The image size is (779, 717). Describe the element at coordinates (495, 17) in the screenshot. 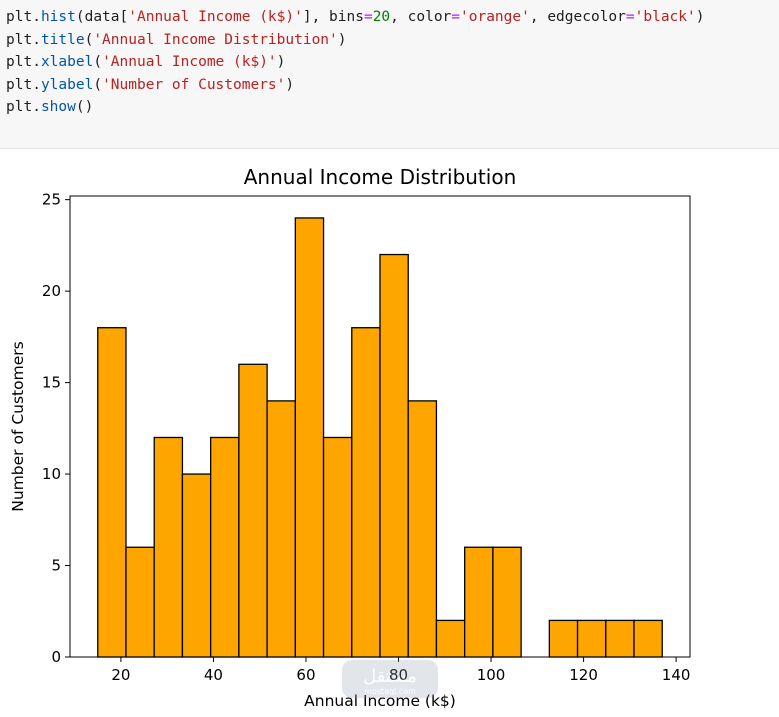

I see `code-token: 'orange'` at that location.